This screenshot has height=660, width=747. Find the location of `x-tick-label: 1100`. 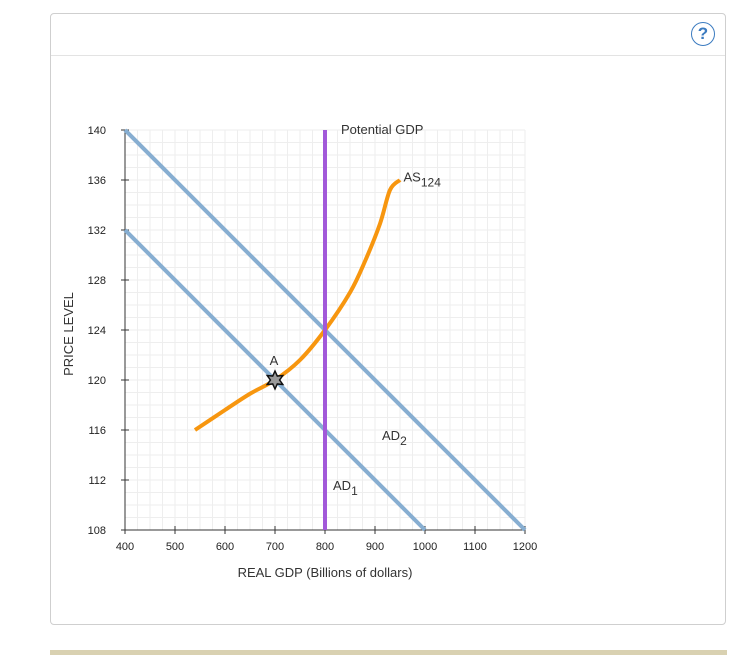

x-tick-label: 1100 is located at coordinates (475, 547).